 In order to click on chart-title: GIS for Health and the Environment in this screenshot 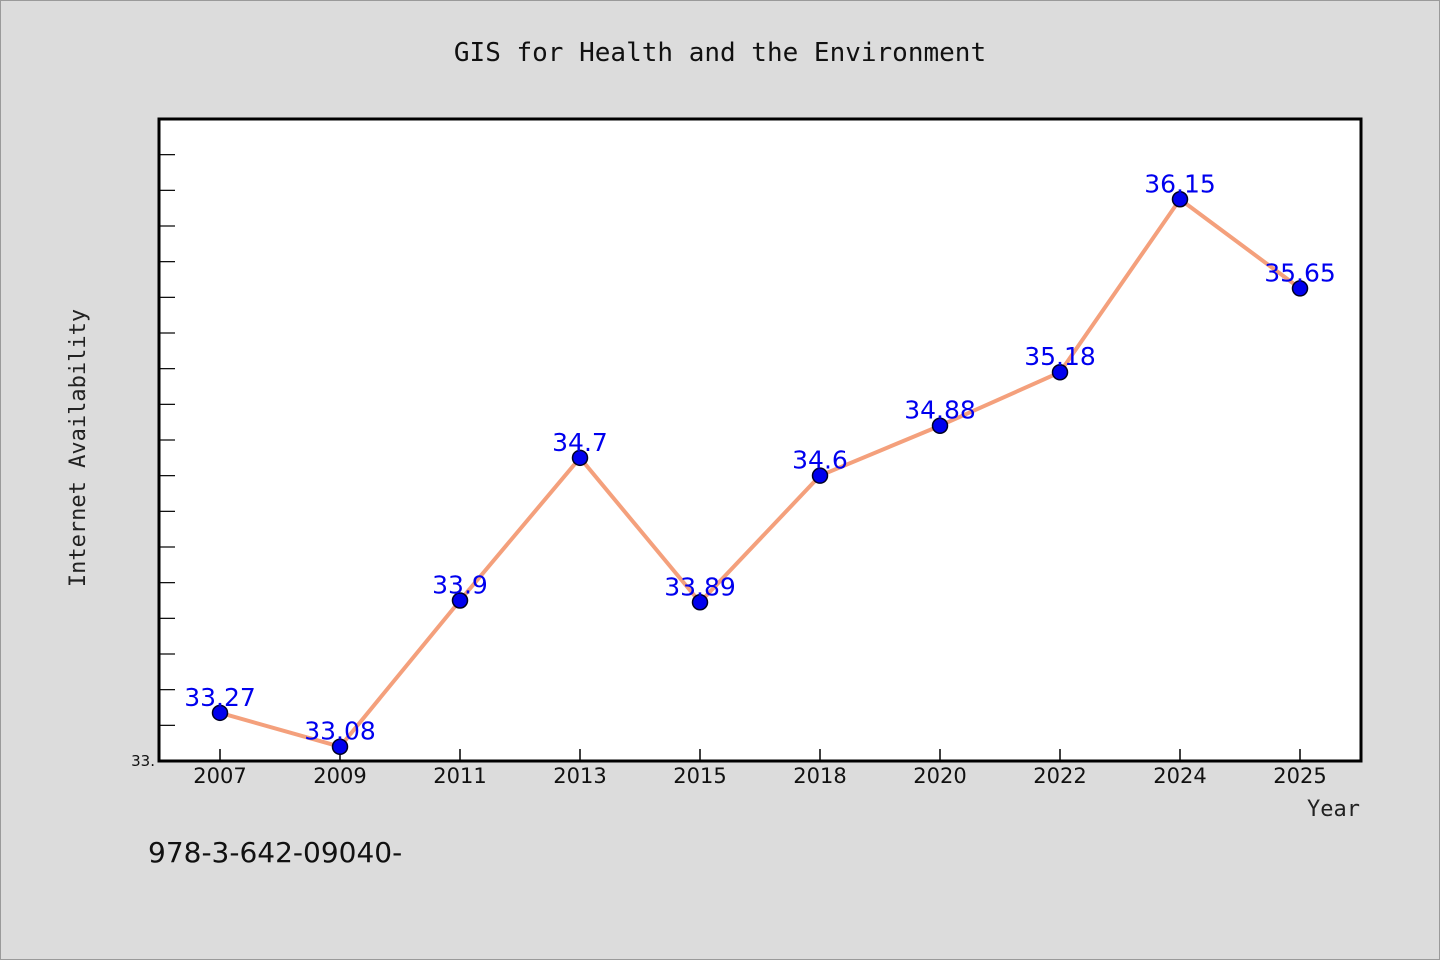, I will do `click(720, 53)`.